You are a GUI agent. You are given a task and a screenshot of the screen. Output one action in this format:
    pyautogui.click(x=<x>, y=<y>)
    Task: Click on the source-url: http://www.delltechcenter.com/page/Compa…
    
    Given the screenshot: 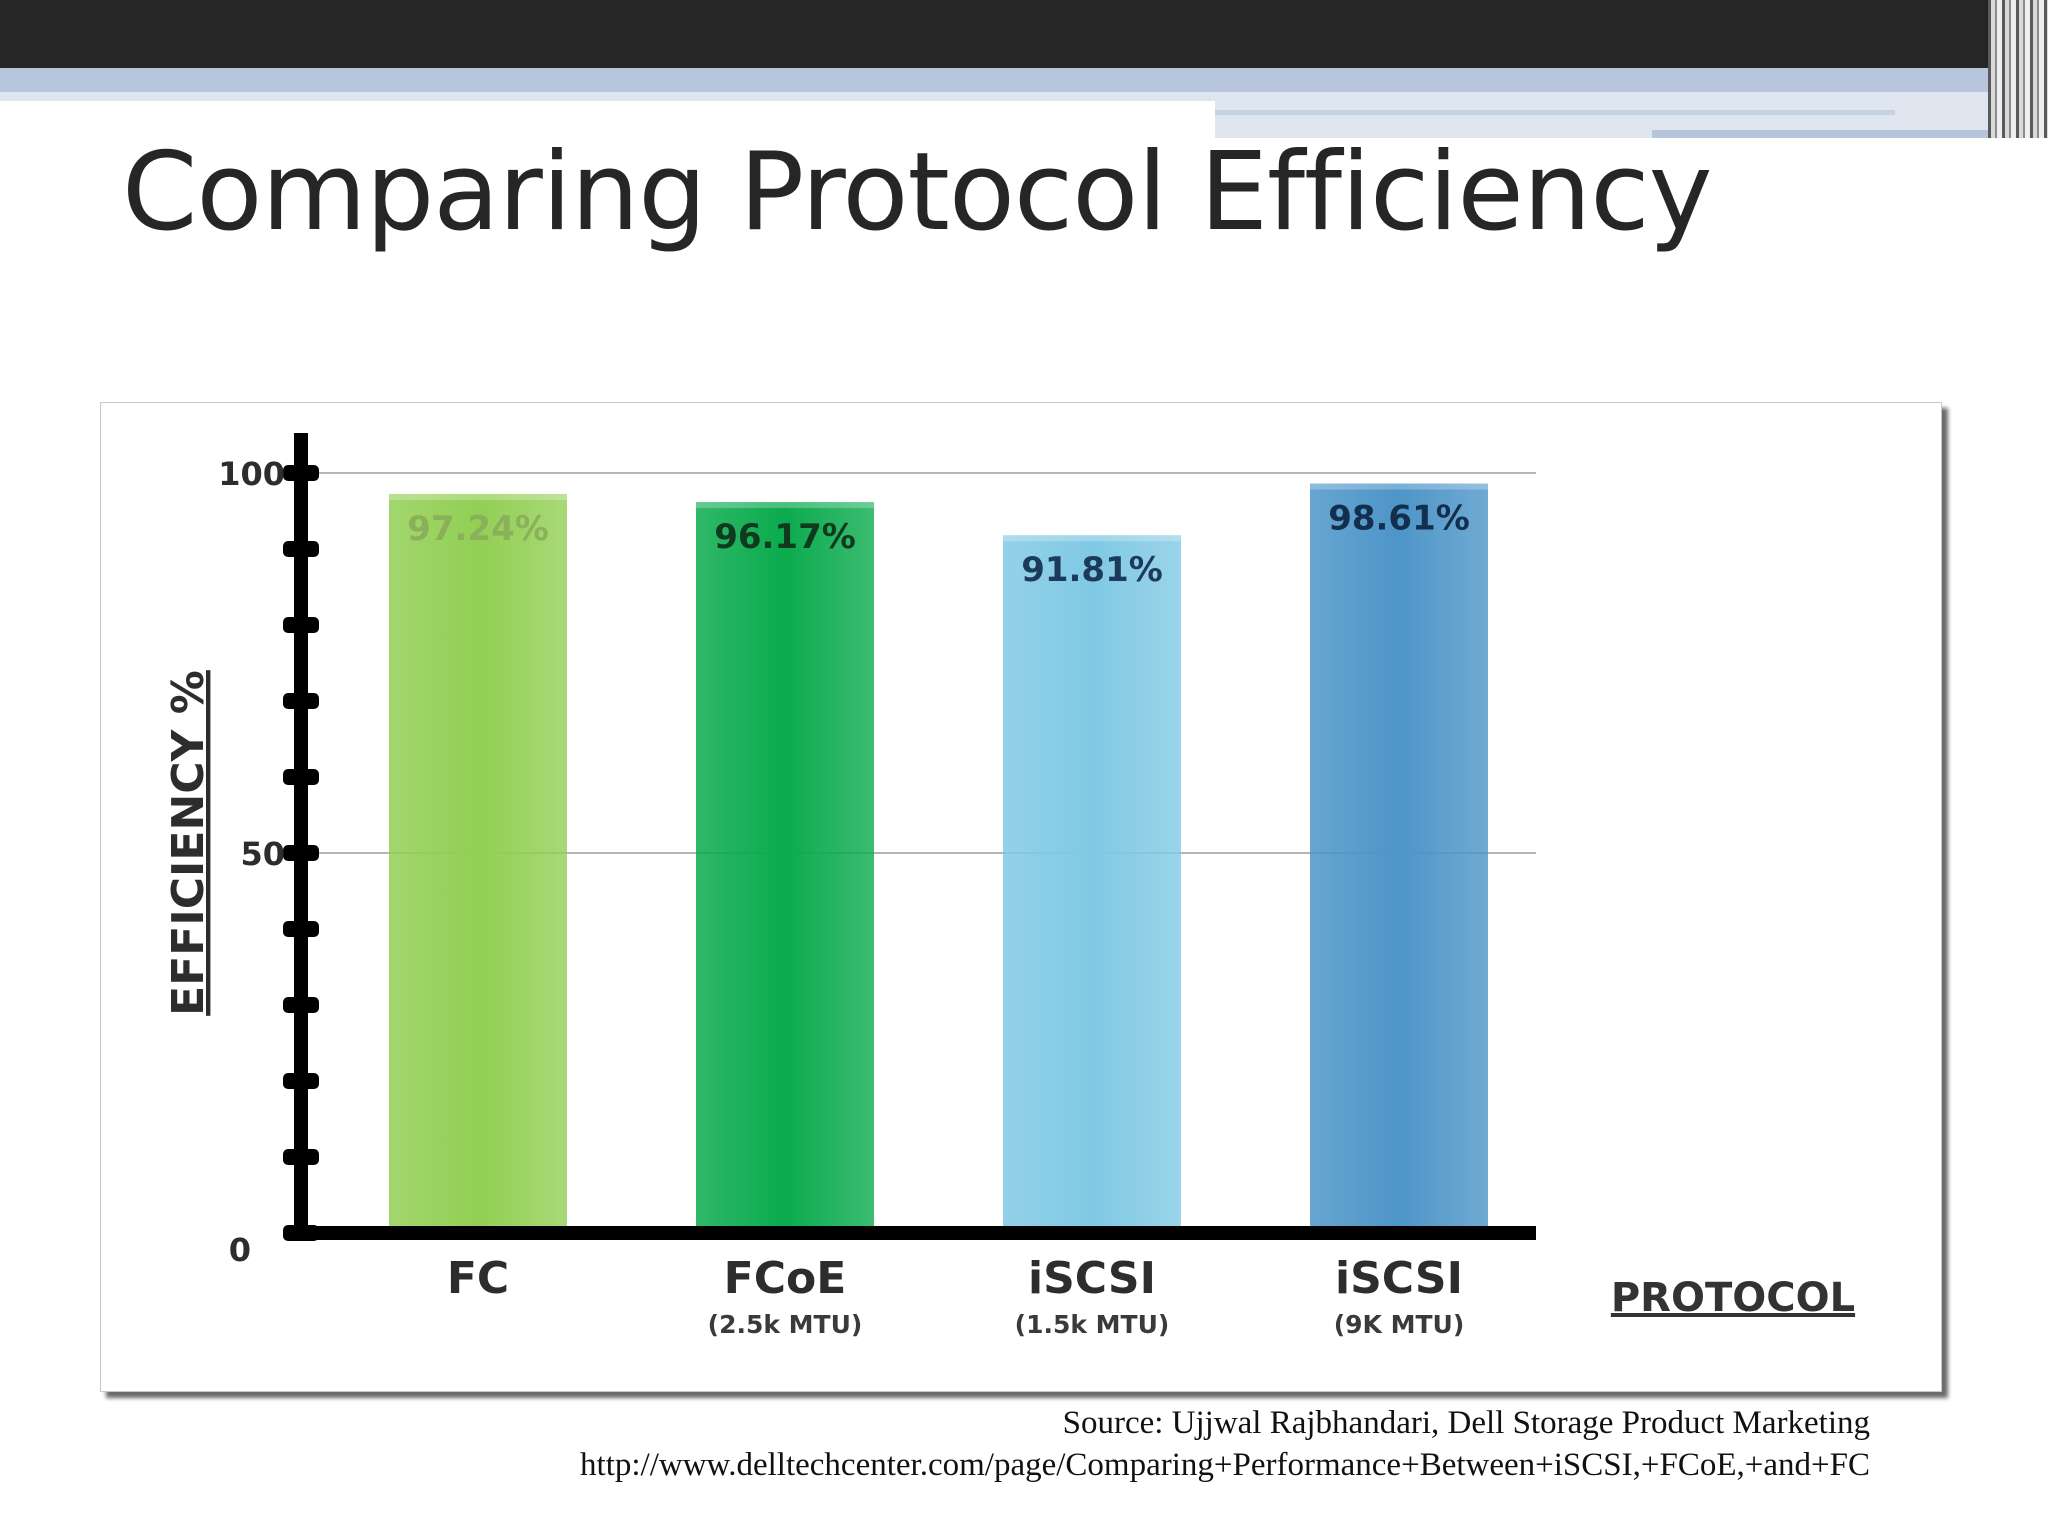 What is the action you would take?
    pyautogui.click(x=1225, y=1465)
    